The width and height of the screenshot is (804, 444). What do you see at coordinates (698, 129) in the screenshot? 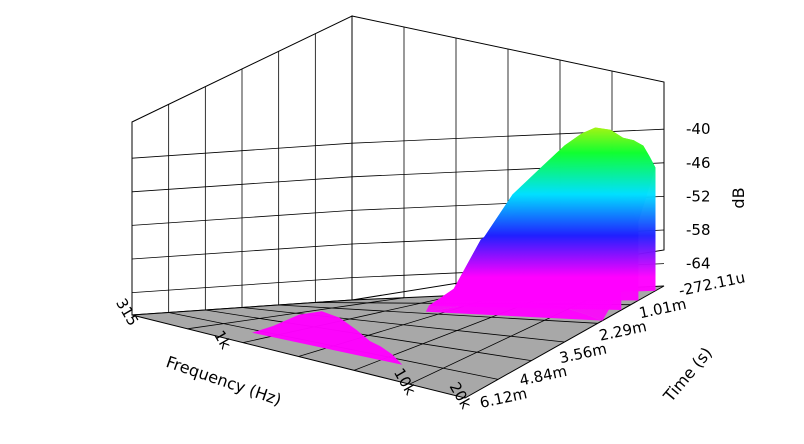
I see `db-tick-label: -40` at bounding box center [698, 129].